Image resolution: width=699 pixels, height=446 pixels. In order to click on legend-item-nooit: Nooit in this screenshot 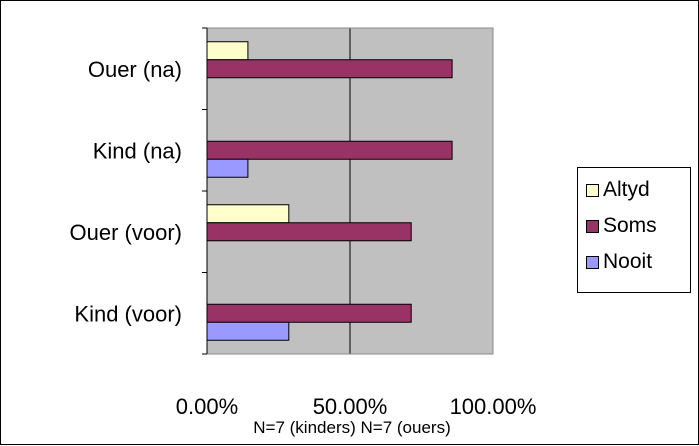, I will do `click(619, 262)`.